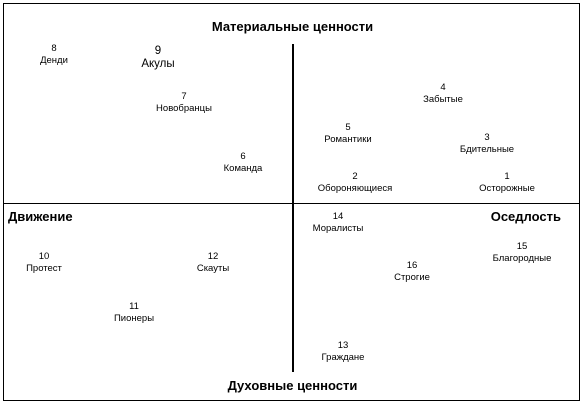  I want to click on segment-name: Благородные, so click(522, 258).